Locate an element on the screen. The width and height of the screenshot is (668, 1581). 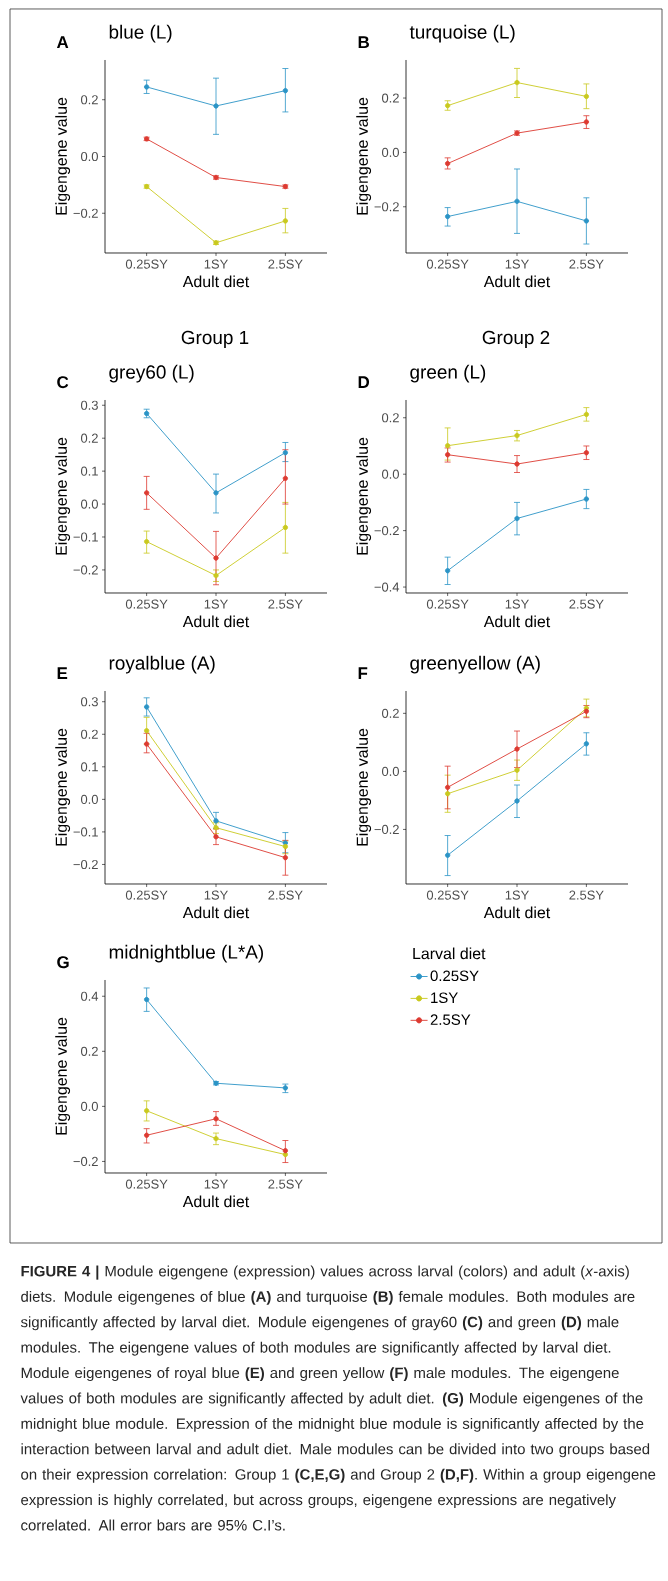
chart-title: green (L) is located at coordinates (448, 373).